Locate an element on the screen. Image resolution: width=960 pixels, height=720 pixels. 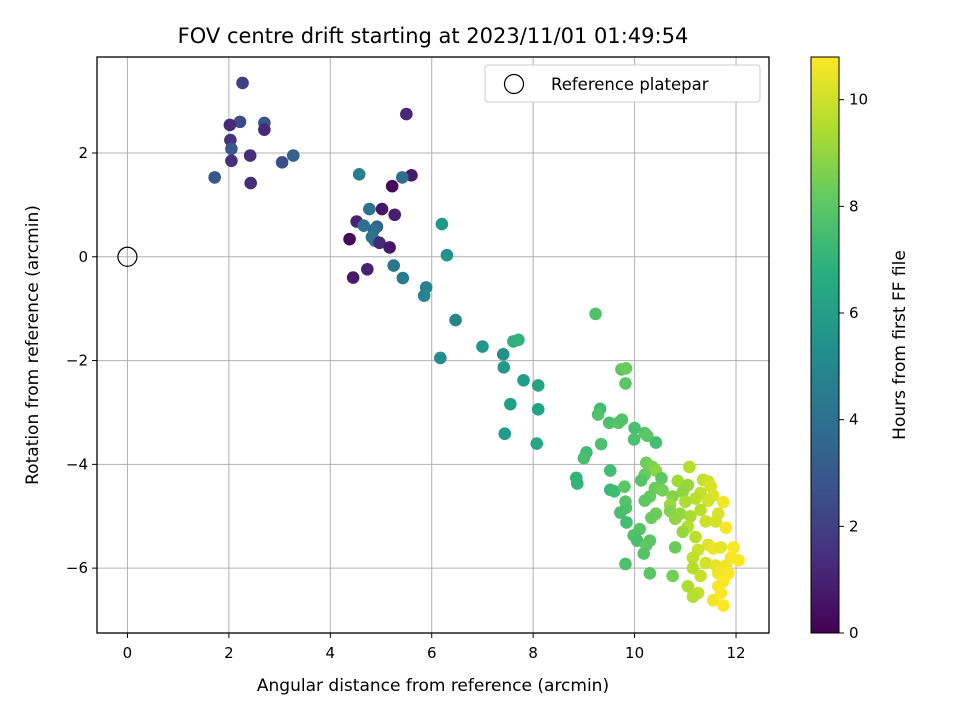
y-tick-label: −2 is located at coordinates (77, 361).